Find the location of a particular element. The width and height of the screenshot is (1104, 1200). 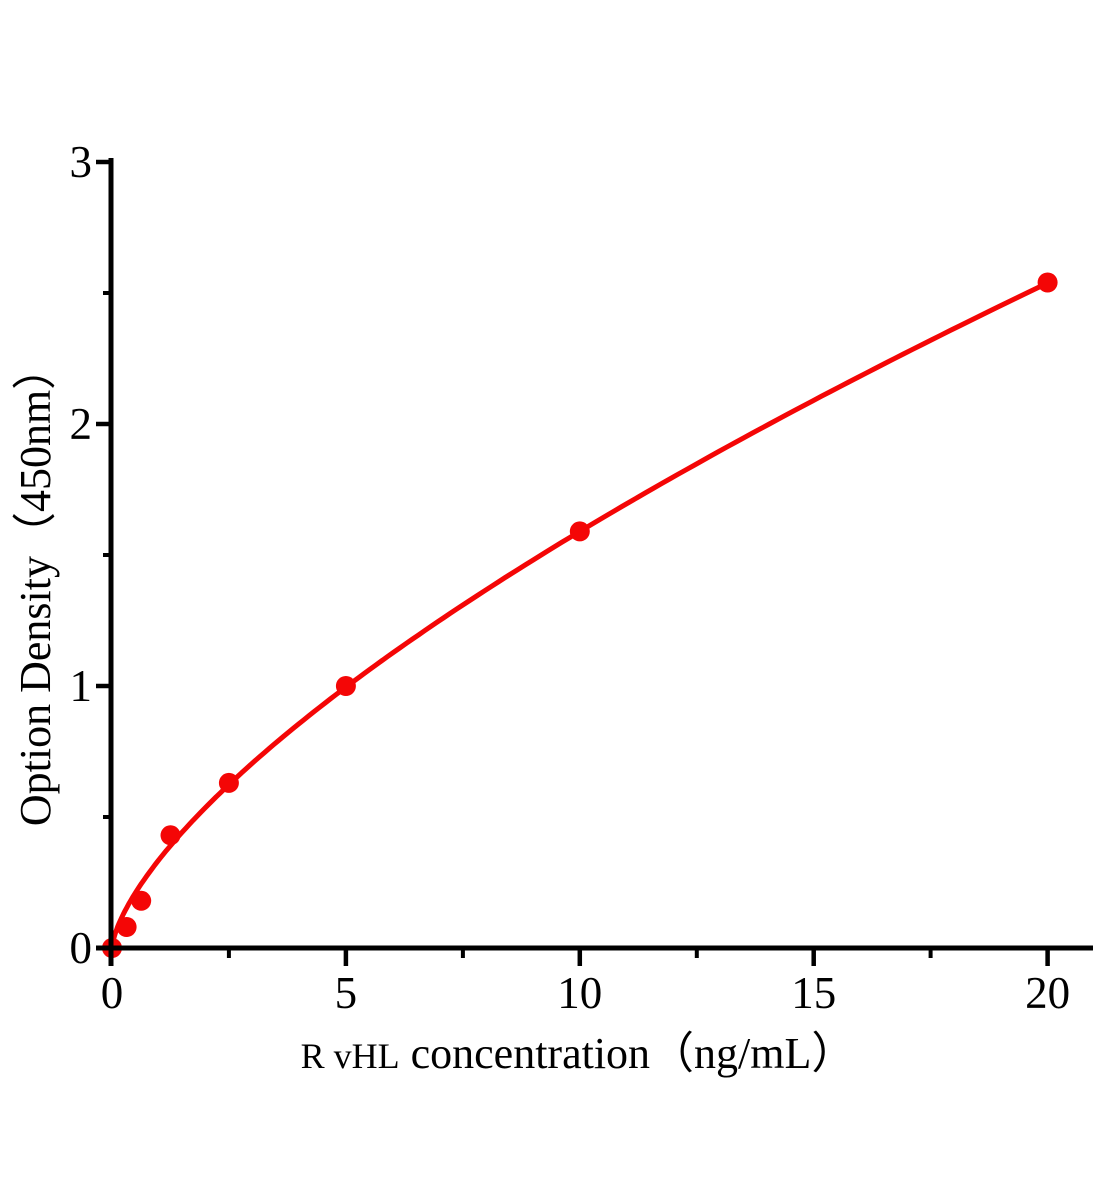

x-axis-title-prefix: R vHL is located at coordinates (350, 1056).